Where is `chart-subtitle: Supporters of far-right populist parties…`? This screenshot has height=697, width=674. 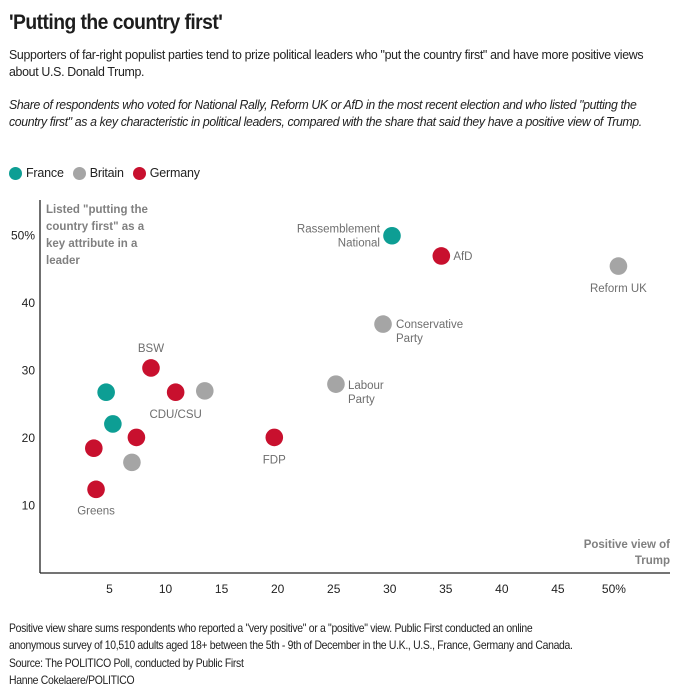
chart-subtitle: Supporters of far-right populist parties… is located at coordinates (326, 63).